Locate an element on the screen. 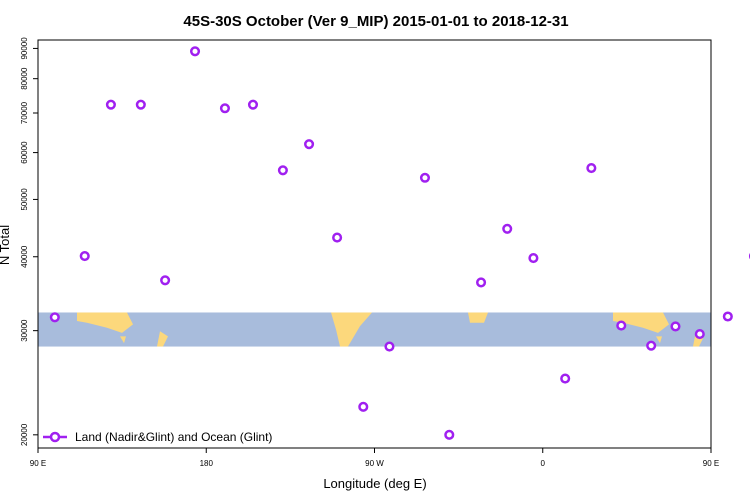 The height and width of the screenshot is (500, 750). x-axis-label: Longitude (deg E) is located at coordinates (374, 483).